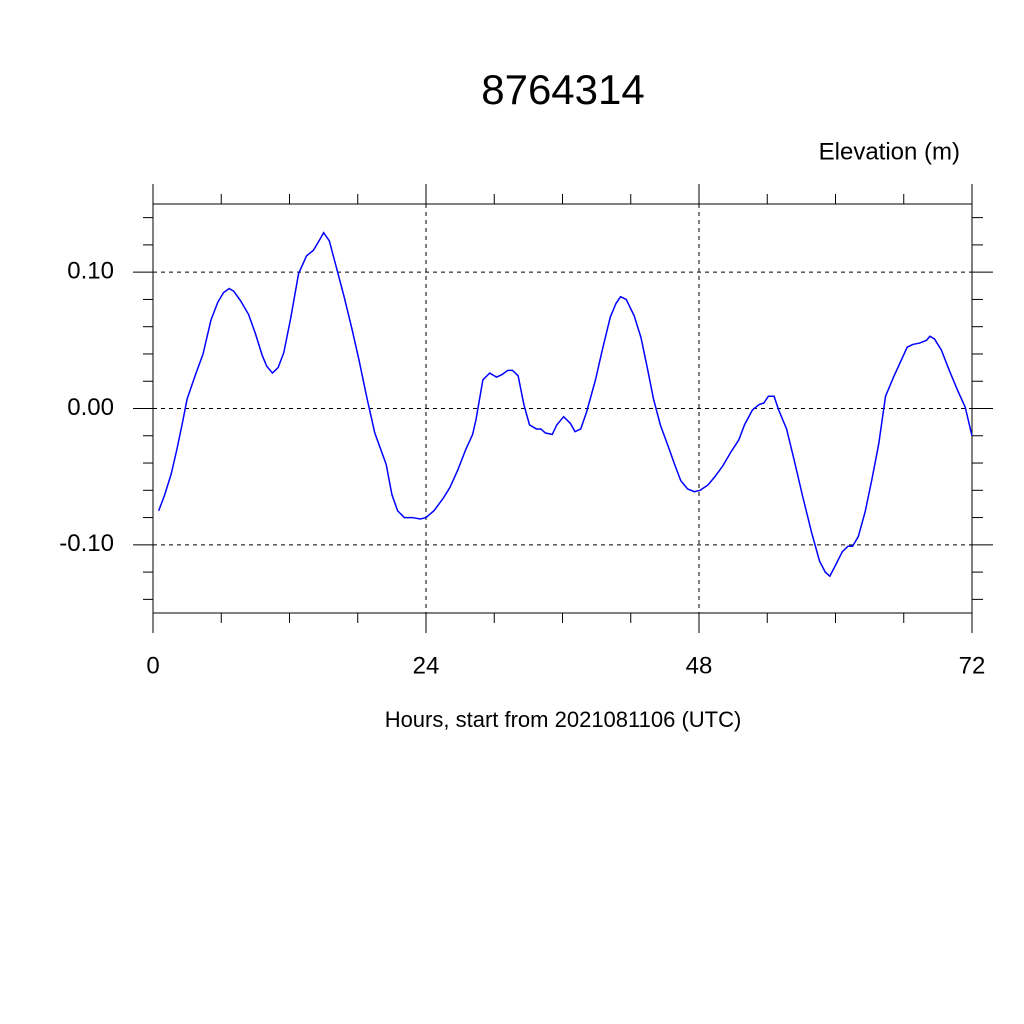 The height and width of the screenshot is (1024, 1024). What do you see at coordinates (90, 407) in the screenshot?
I see `y-tick-label: 0.00` at bounding box center [90, 407].